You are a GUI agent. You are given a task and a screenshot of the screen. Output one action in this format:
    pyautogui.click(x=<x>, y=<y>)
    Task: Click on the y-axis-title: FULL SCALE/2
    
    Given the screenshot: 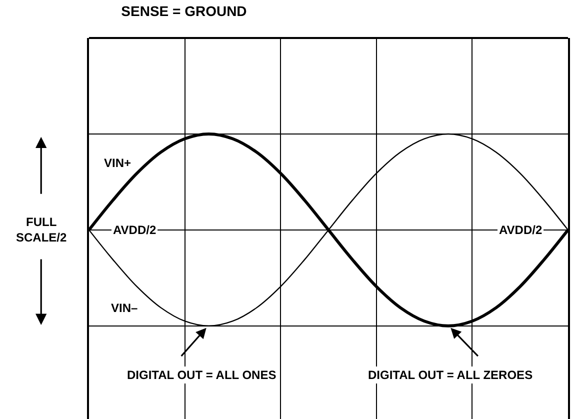 What is the action you would take?
    pyautogui.click(x=42, y=230)
    